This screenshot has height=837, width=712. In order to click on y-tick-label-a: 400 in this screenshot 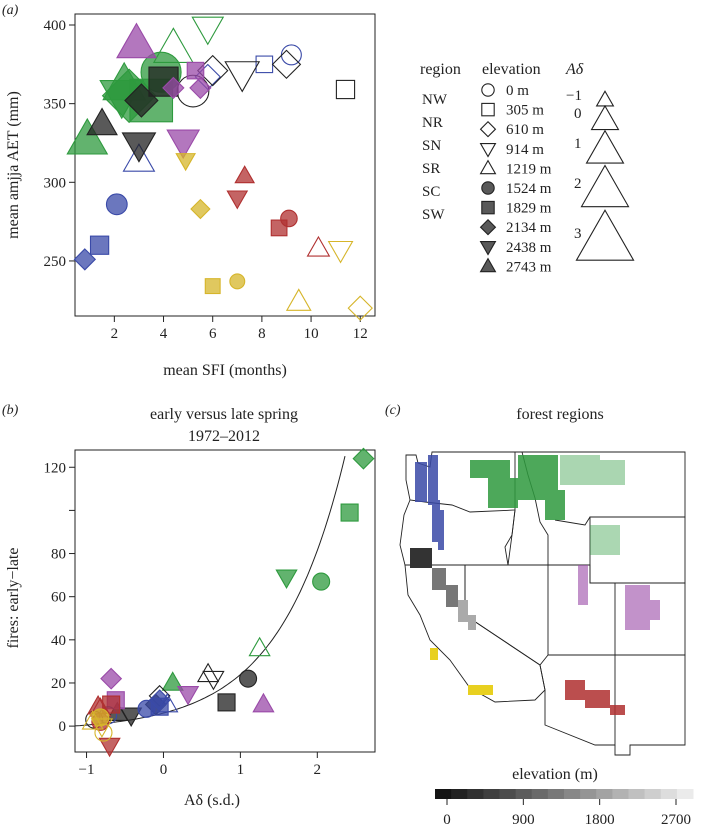, I will do `click(55, 26)`.